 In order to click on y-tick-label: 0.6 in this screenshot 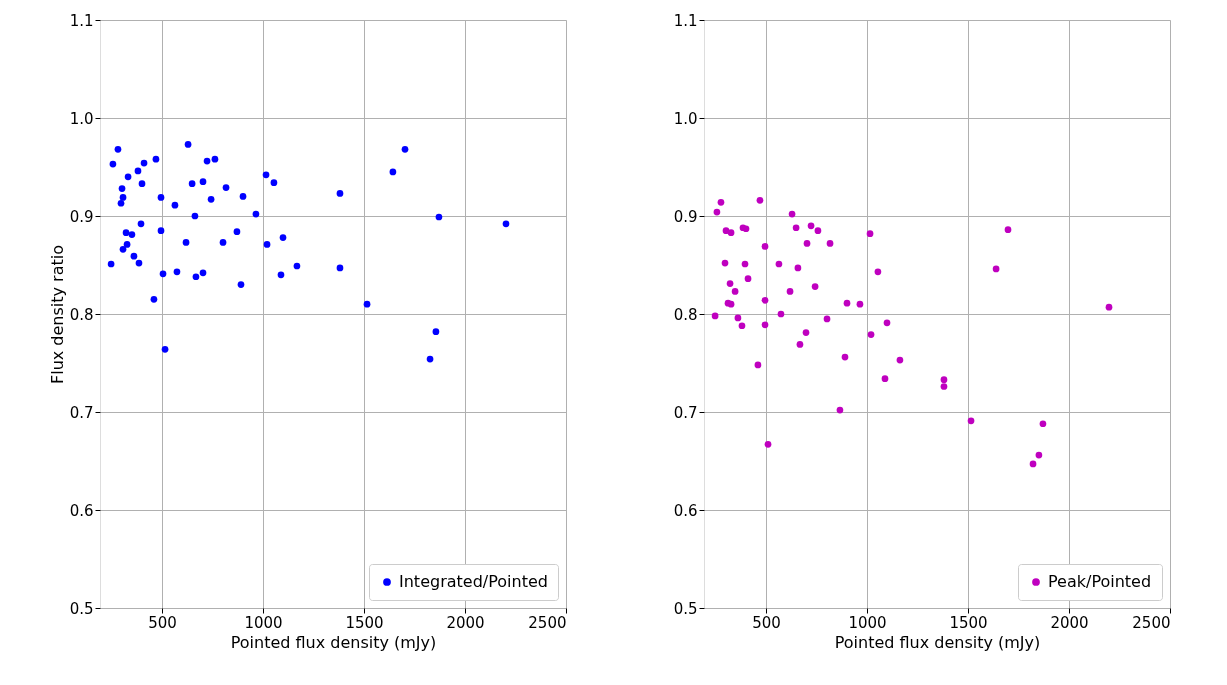, I will do `click(81, 510)`.